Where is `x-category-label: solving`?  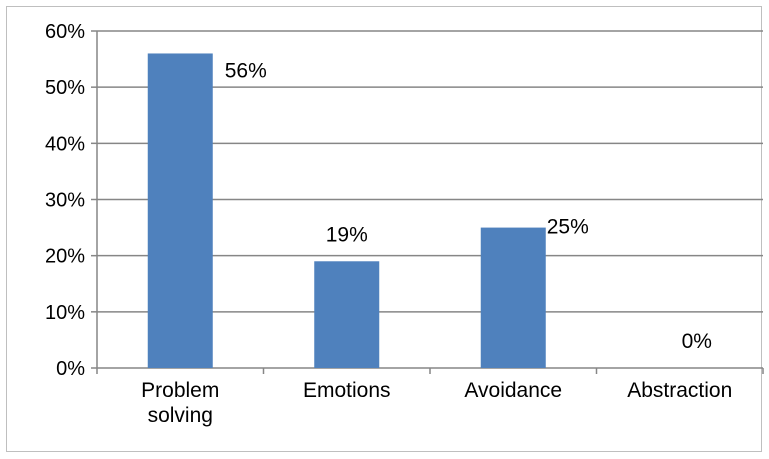
x-category-label: solving is located at coordinates (180, 415).